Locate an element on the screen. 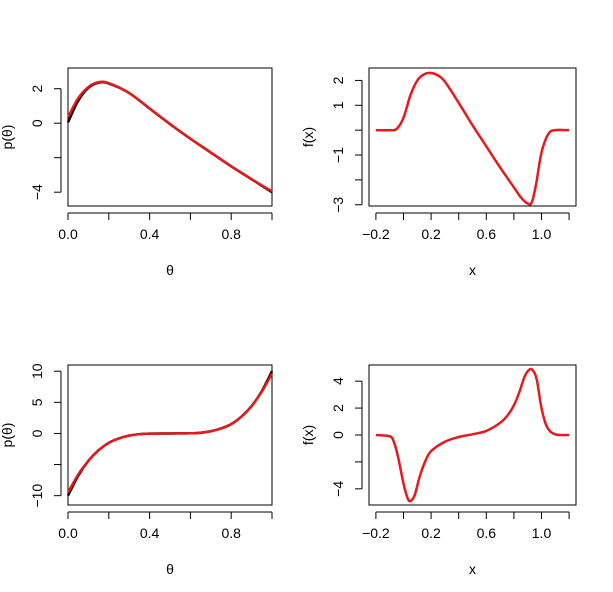  y-tick-label: 5 is located at coordinates (37, 402).